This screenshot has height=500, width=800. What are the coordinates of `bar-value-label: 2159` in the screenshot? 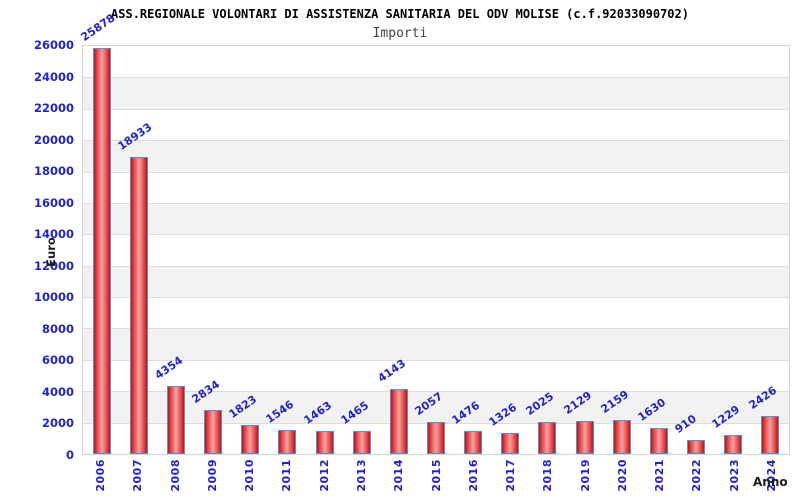 It's located at (614, 402).